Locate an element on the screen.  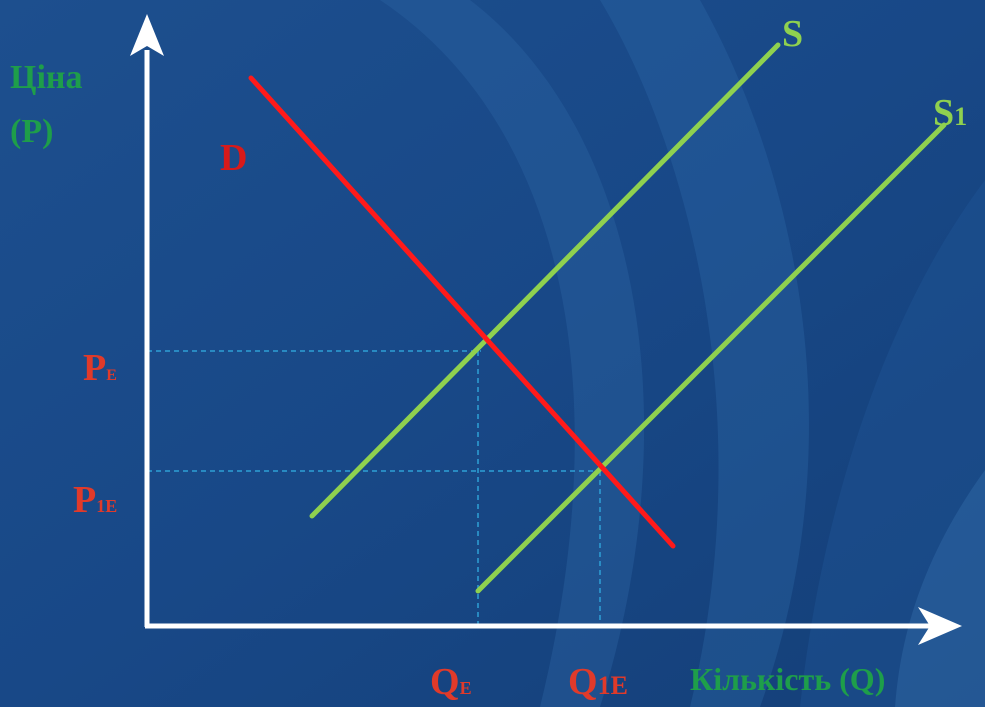
supply-shifted-main: S is located at coordinates (943, 113).